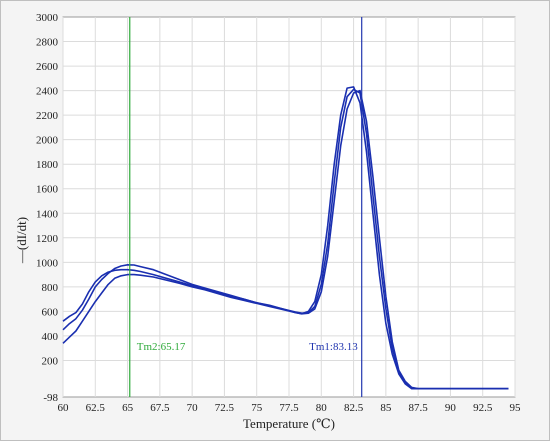 The width and height of the screenshot is (550, 441). Describe the element at coordinates (257, 408) in the screenshot. I see `x-tick-label: 75` at that location.